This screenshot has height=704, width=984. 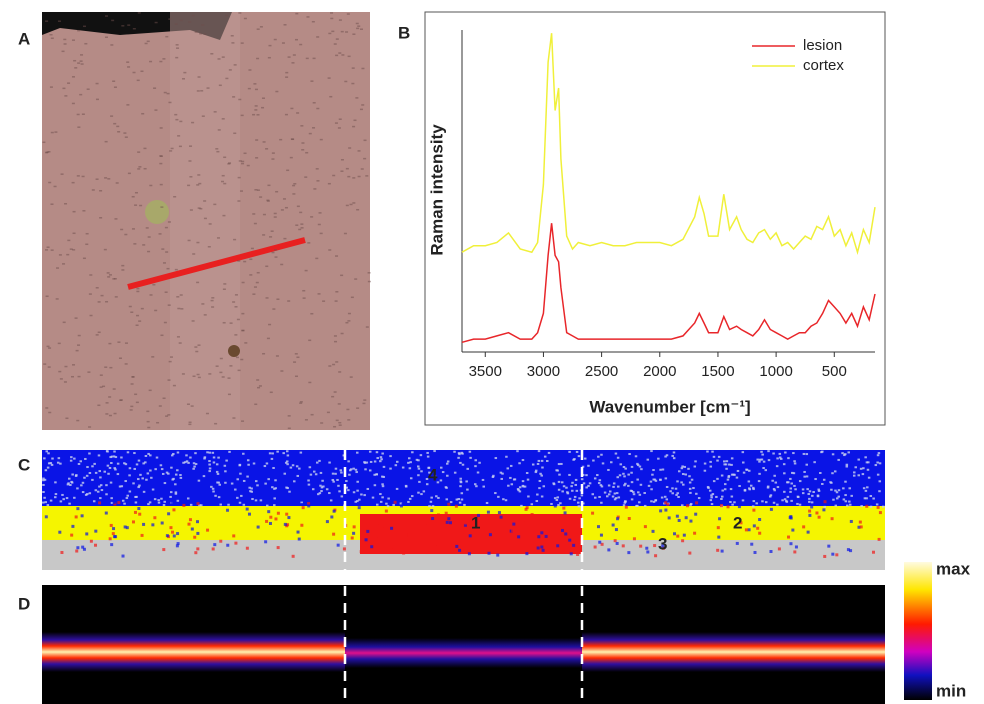 What do you see at coordinates (662, 543) in the screenshot?
I see `region-label: 3` at bounding box center [662, 543].